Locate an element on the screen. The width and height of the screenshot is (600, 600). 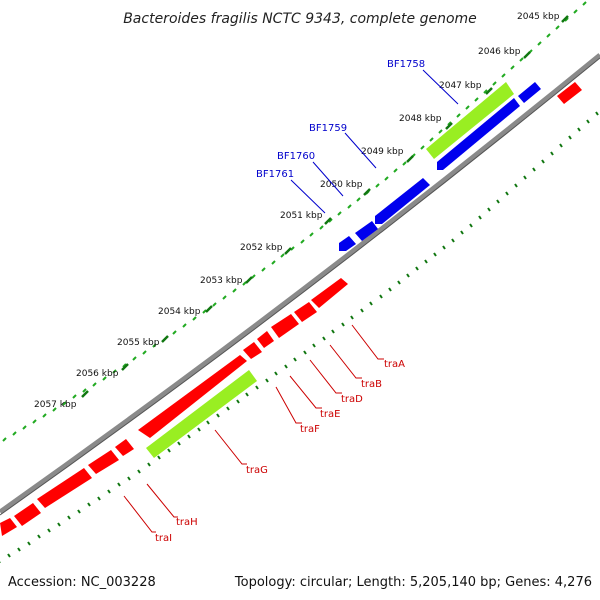
gene-labels-forward: traA traB traD traE traF traG traH traI is located at coordinates (280, 451).